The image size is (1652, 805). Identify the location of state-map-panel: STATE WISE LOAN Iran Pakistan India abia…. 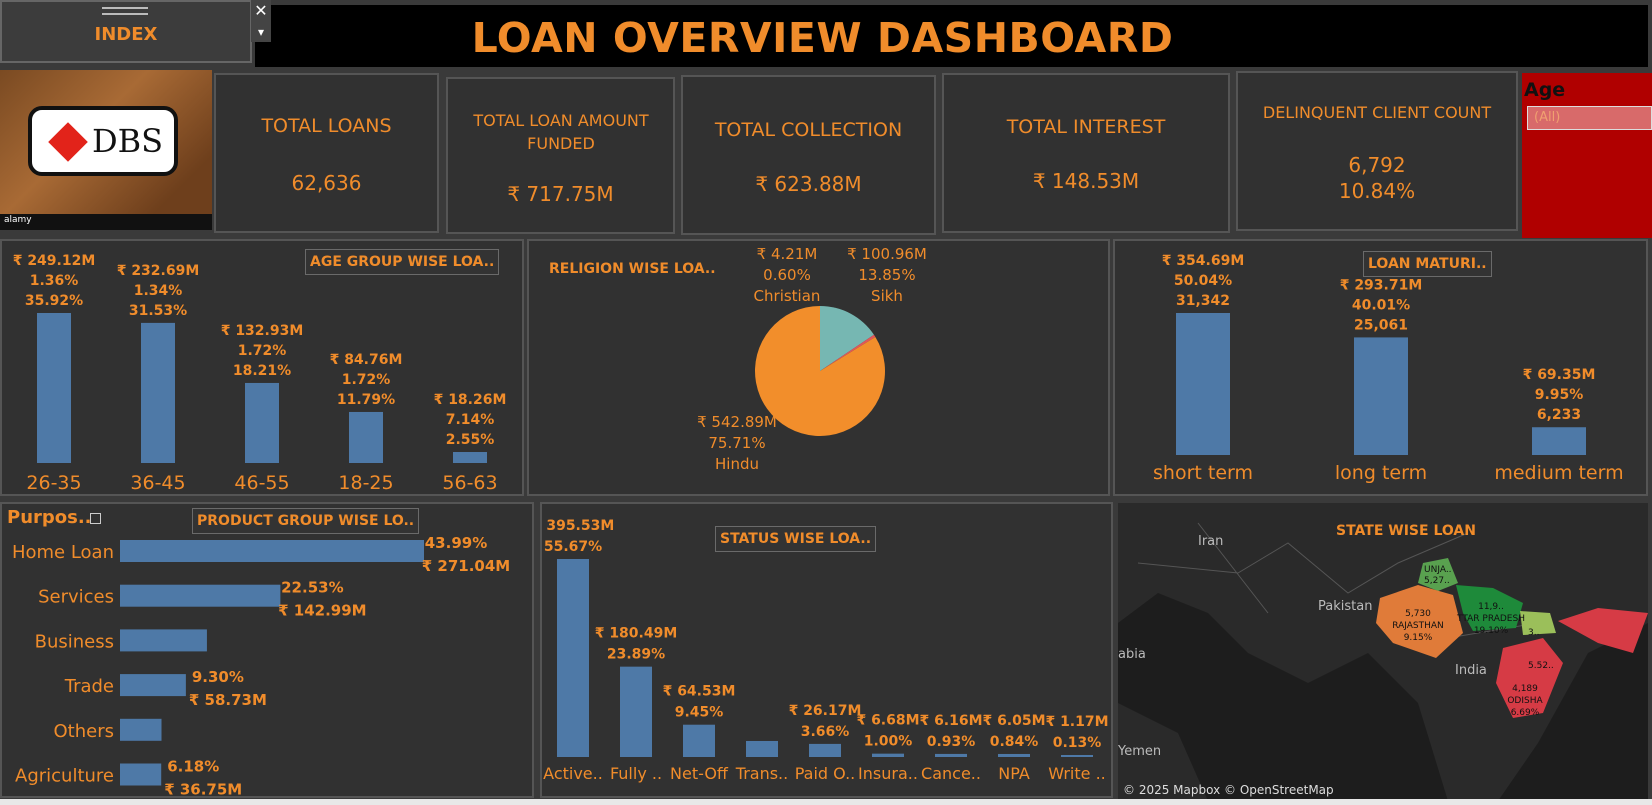
(1383, 652).